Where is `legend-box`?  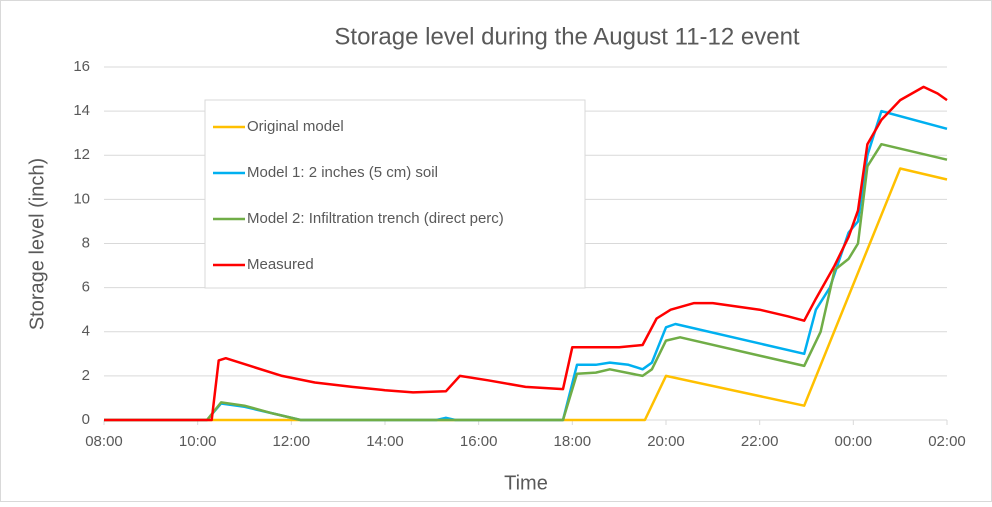
legend-box is located at coordinates (395, 194).